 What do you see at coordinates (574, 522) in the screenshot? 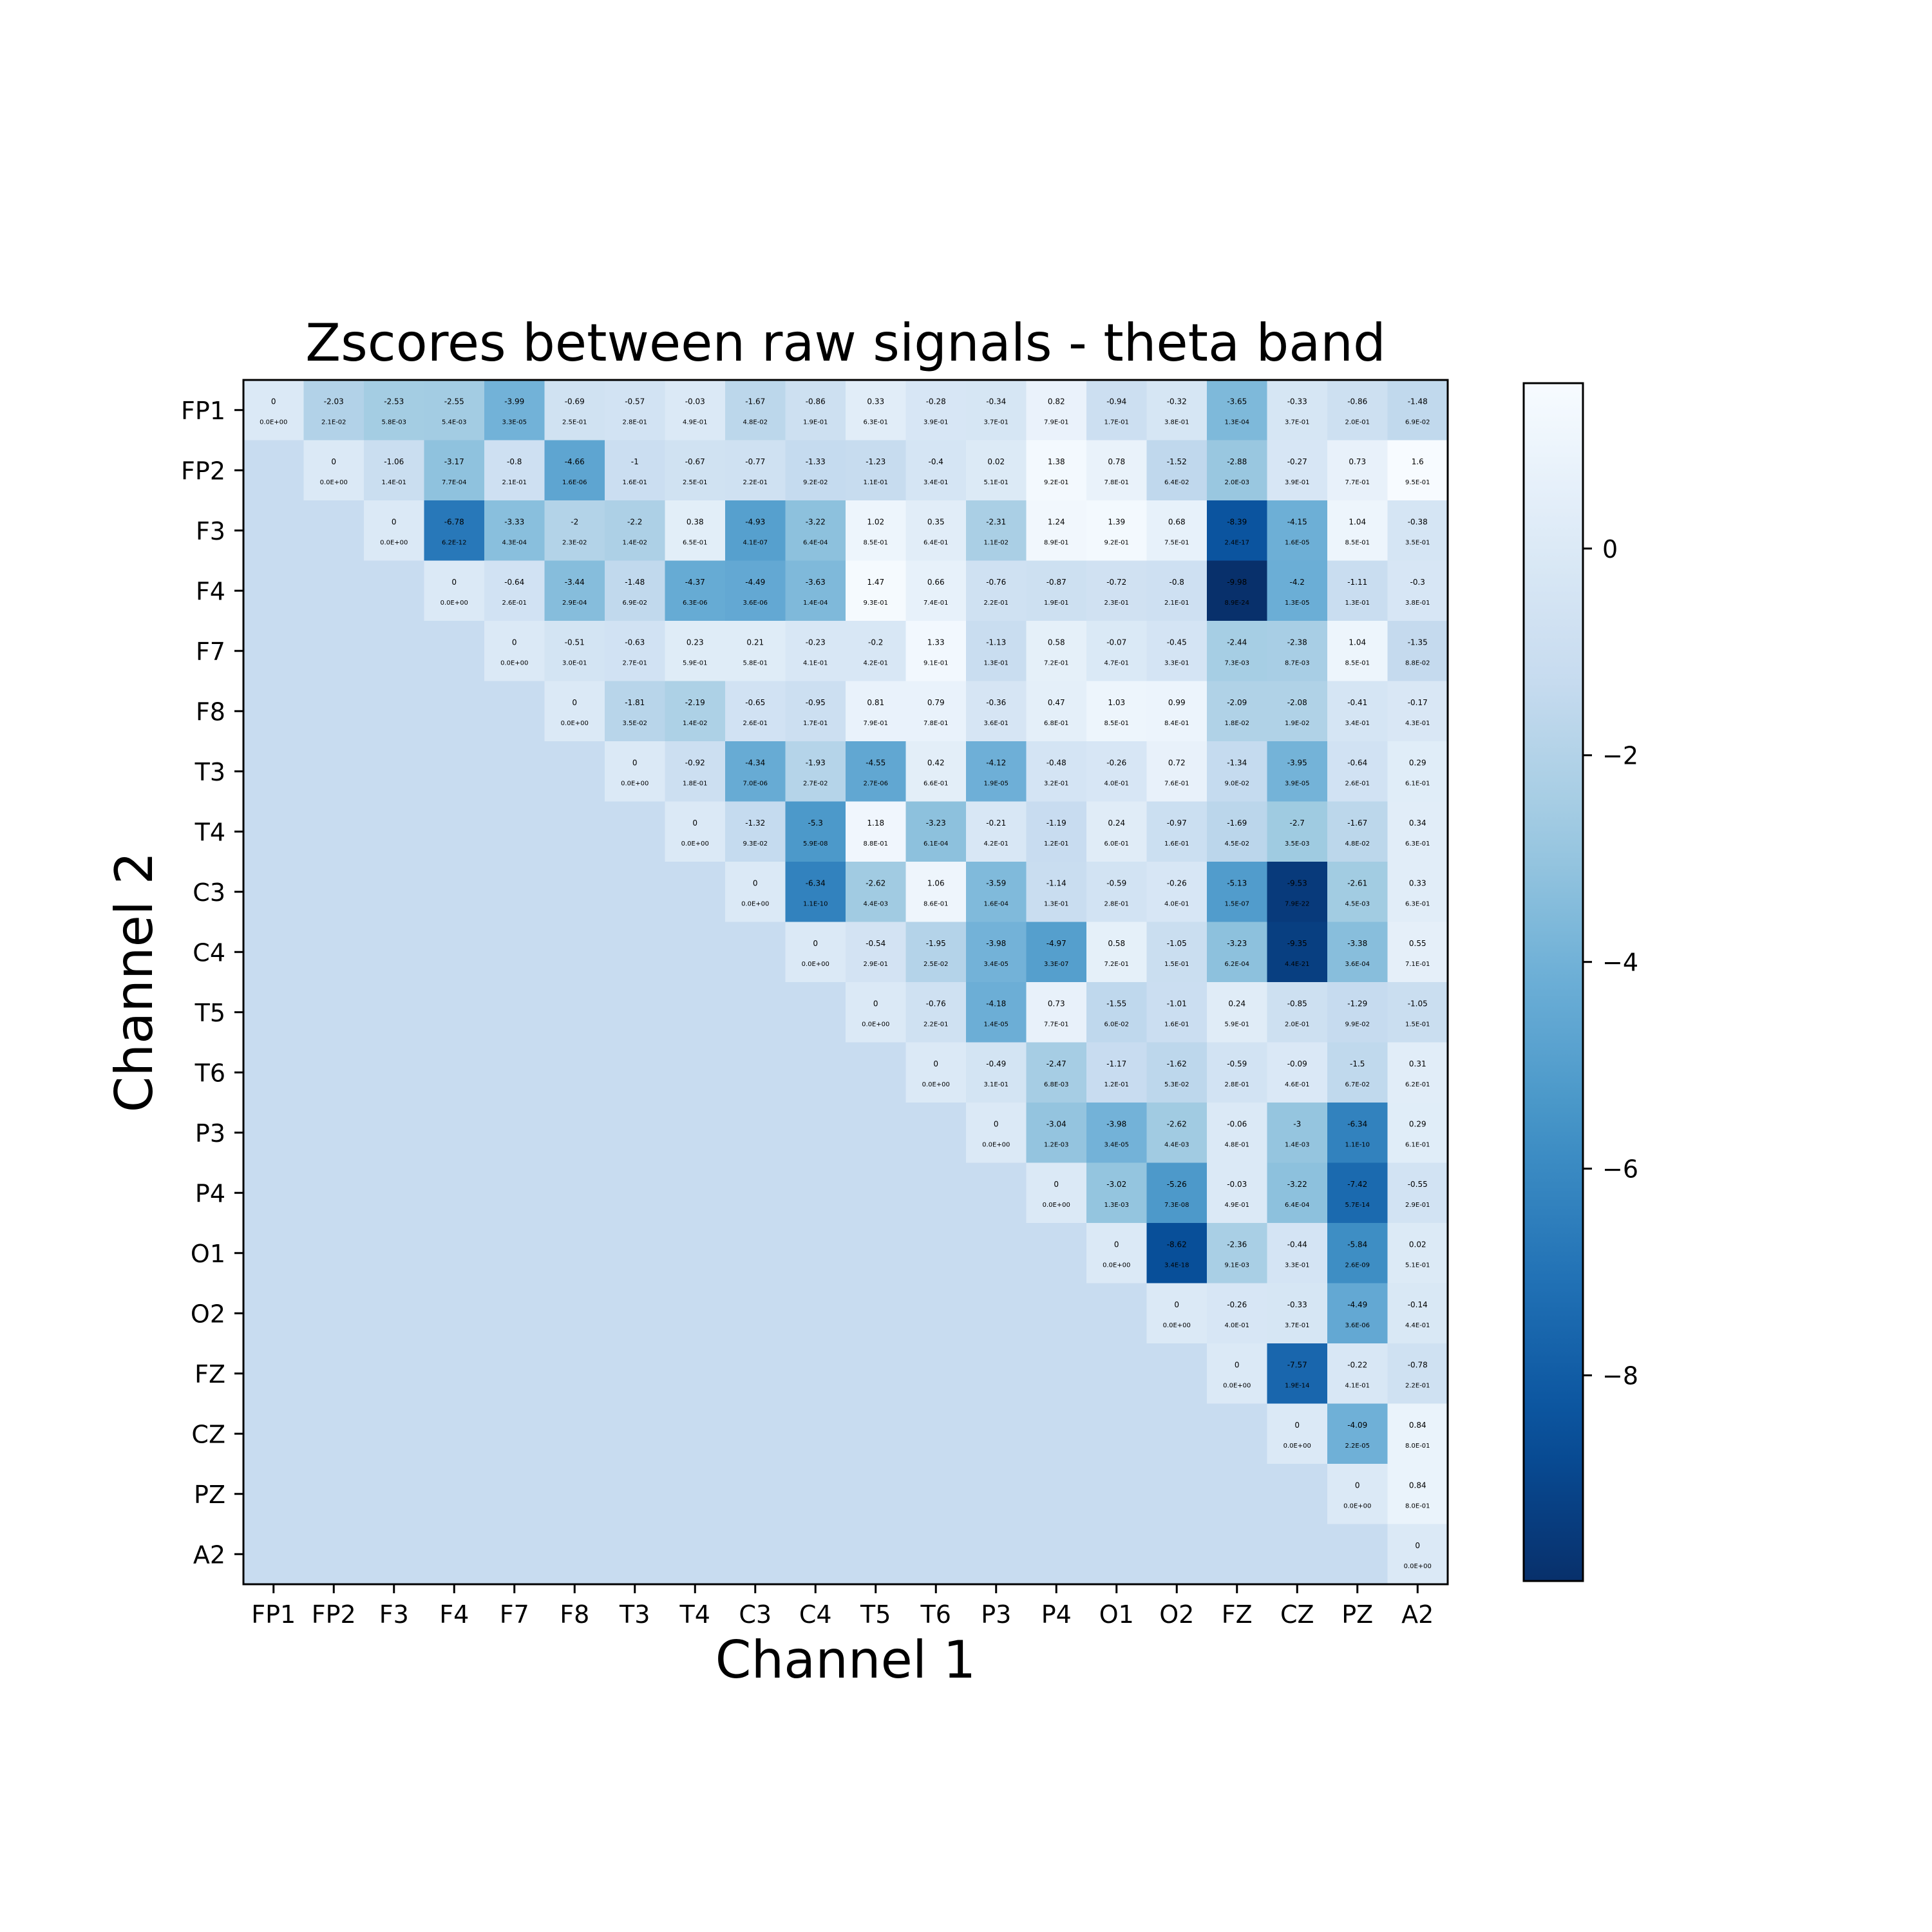
I see `cell-zscore-label: -2` at bounding box center [574, 522].